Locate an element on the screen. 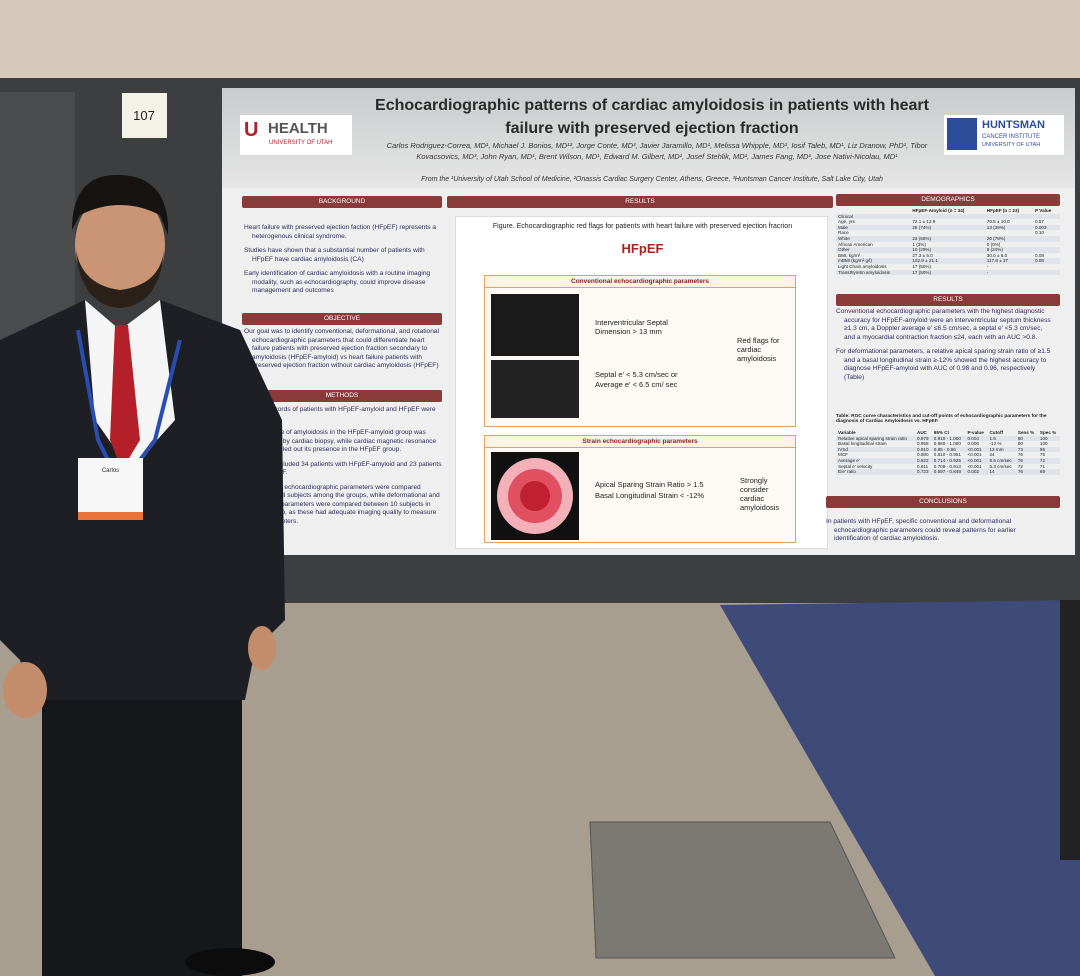 This screenshot has width=1080, height=976. table-cell: 0.004 is located at coordinates (973, 438).